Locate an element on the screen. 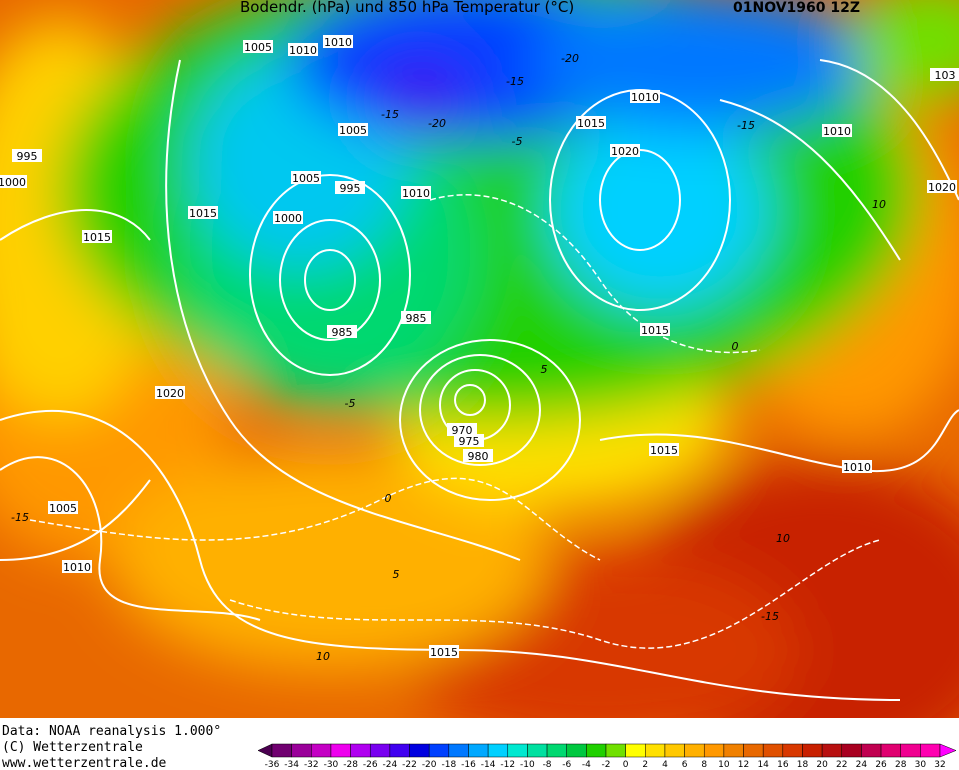 The image size is (959, 770). colorbar-tick-label: 18 is located at coordinates (803, 765).